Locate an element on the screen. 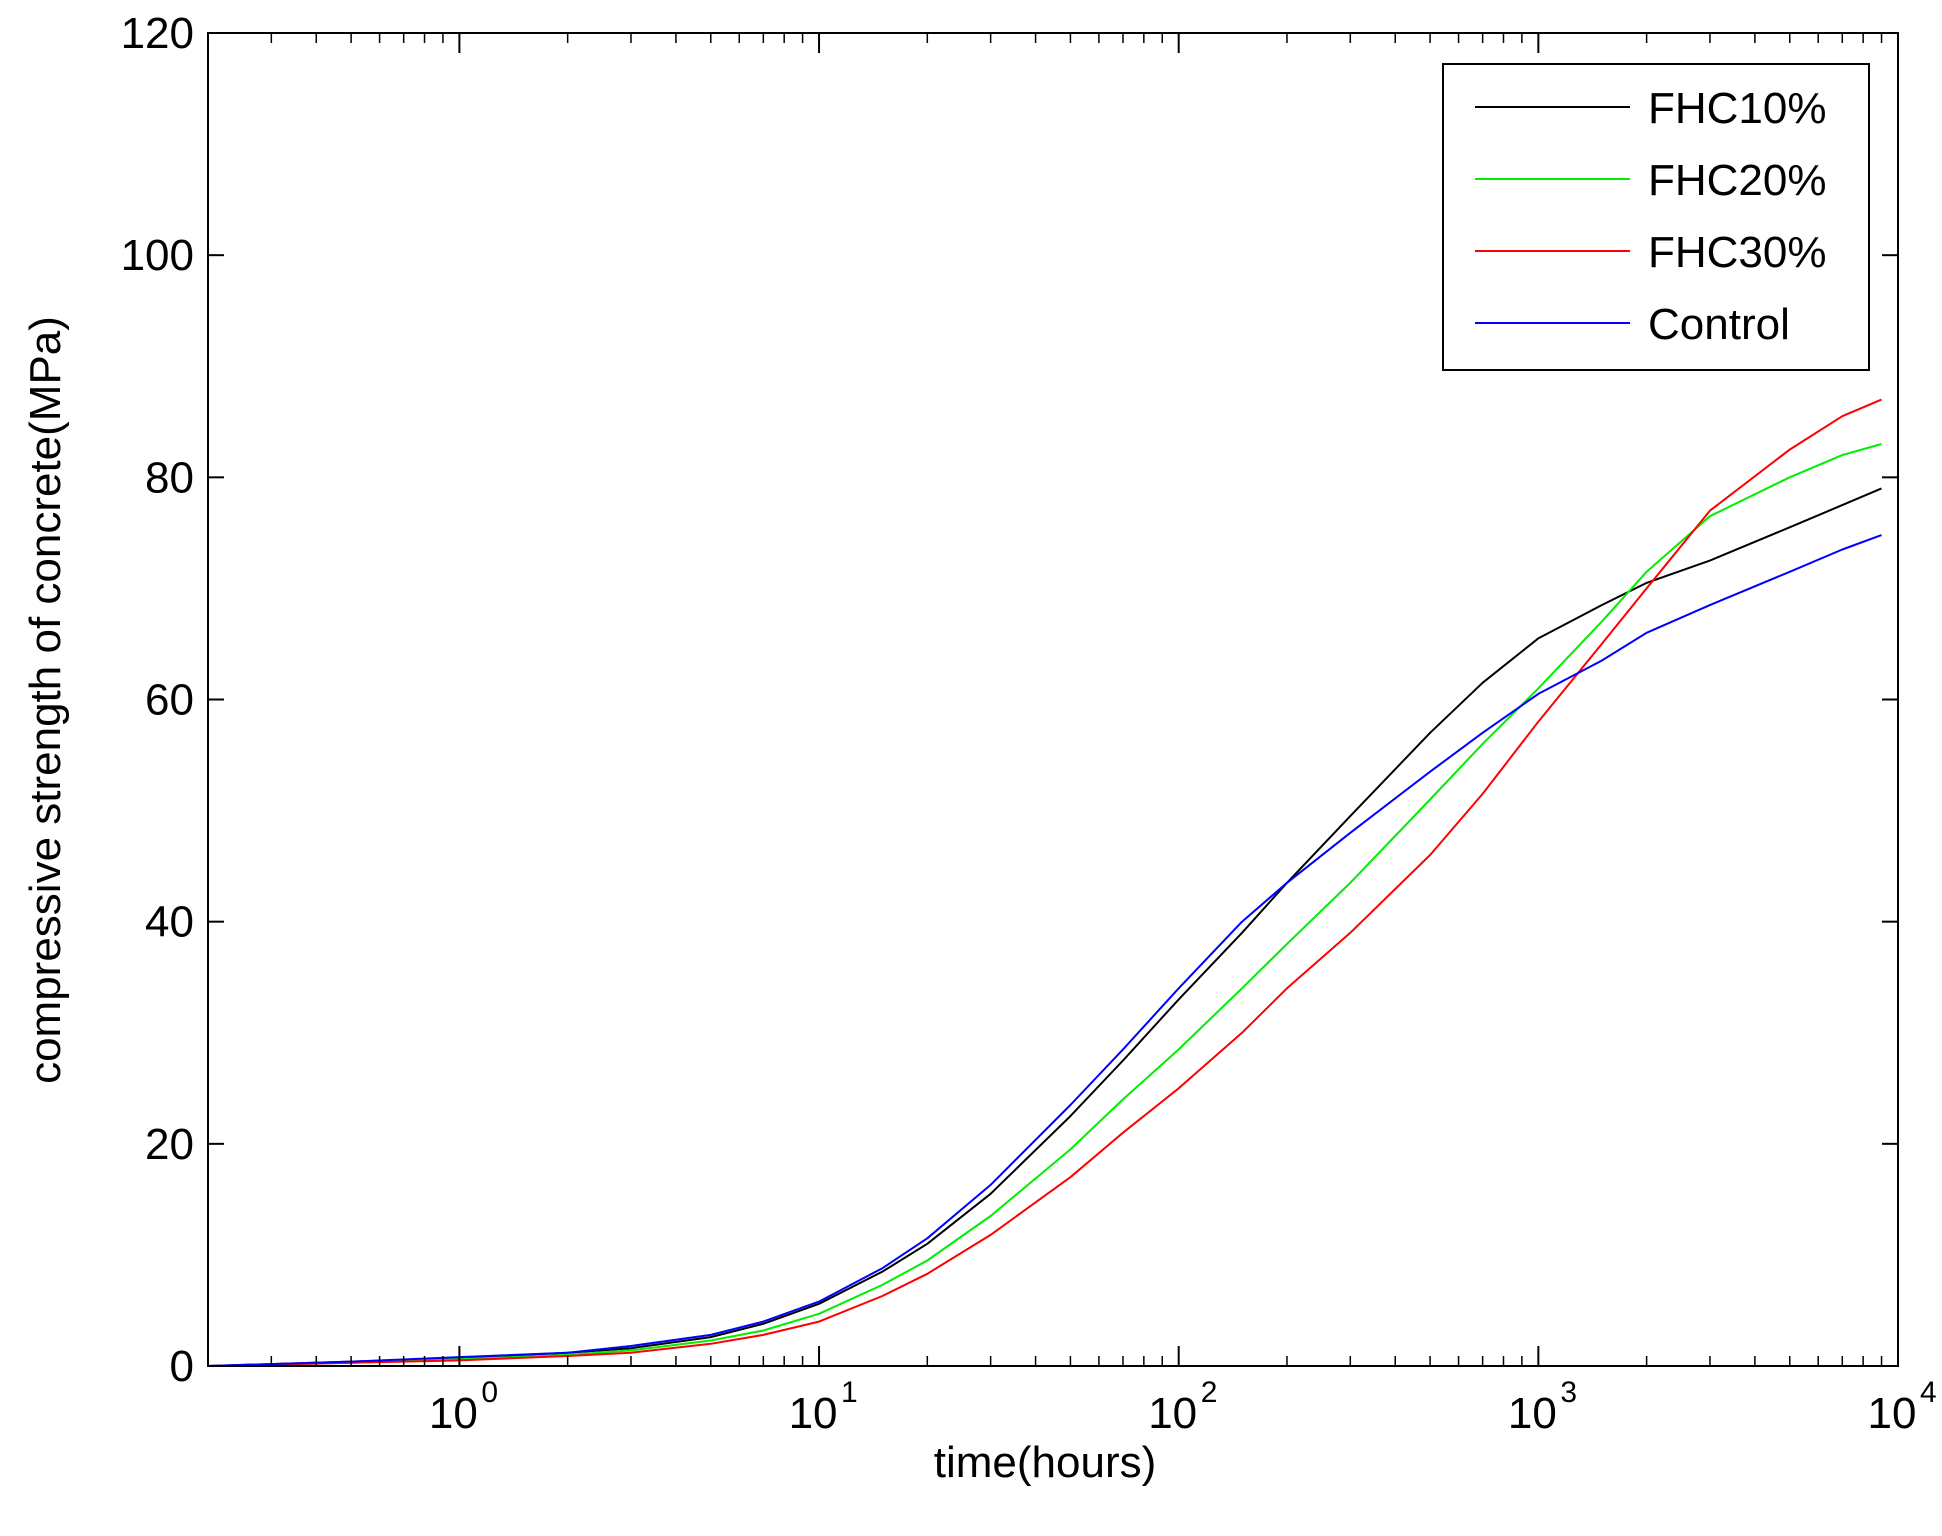 This screenshot has height=1536, width=1942. x-tick-label-exponent: 1 is located at coordinates (849, 1392).